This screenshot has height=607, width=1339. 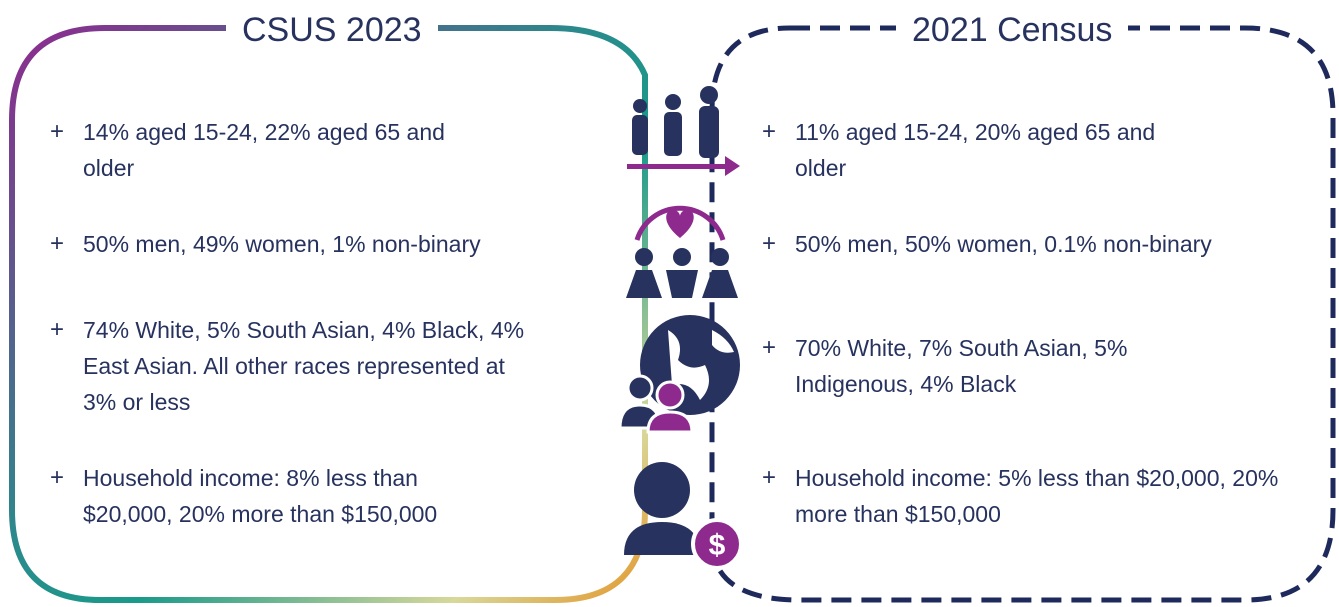 I want to click on left-title: CSUS 2023, so click(x=332, y=30).